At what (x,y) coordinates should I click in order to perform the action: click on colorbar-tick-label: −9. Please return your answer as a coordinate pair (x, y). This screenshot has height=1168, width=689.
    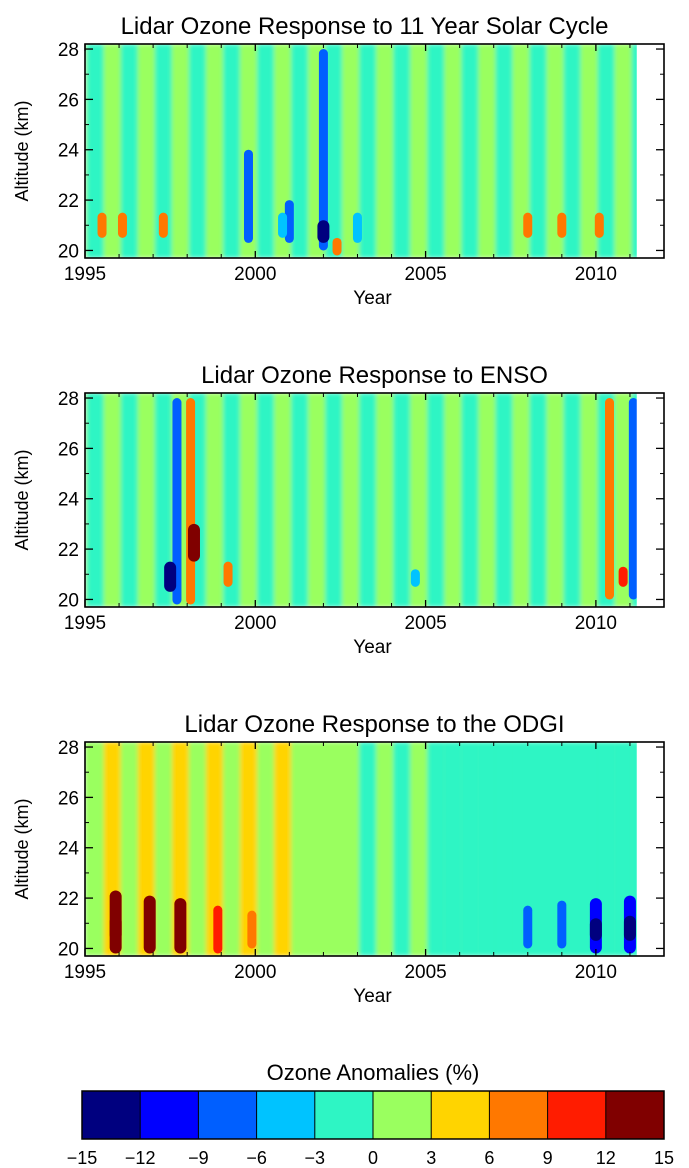
    Looking at the image, I should click on (198, 1158).